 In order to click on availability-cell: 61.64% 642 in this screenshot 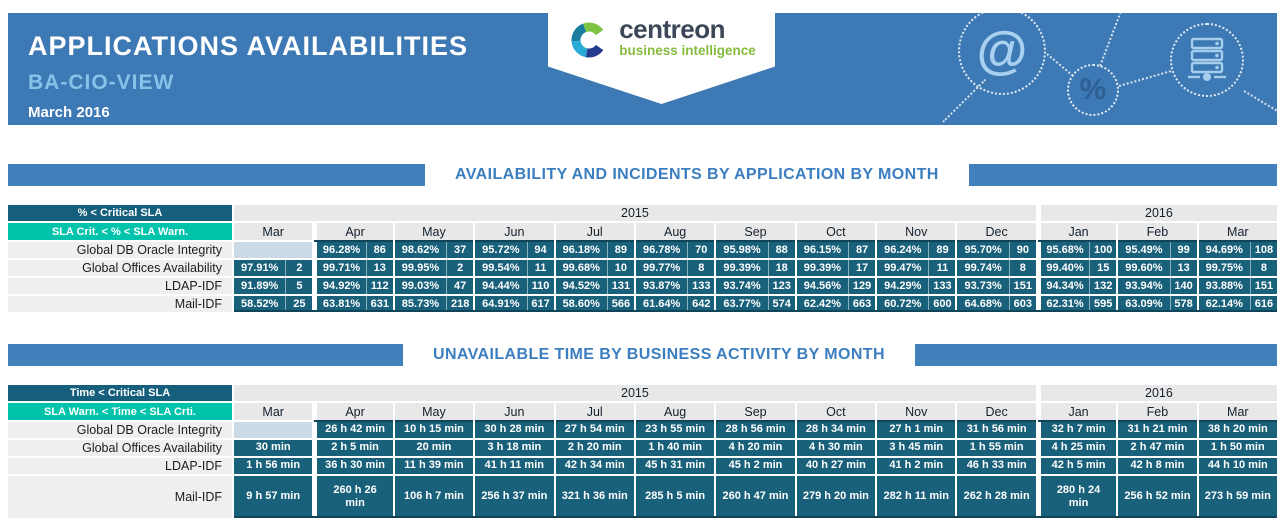, I will do `click(675, 304)`.